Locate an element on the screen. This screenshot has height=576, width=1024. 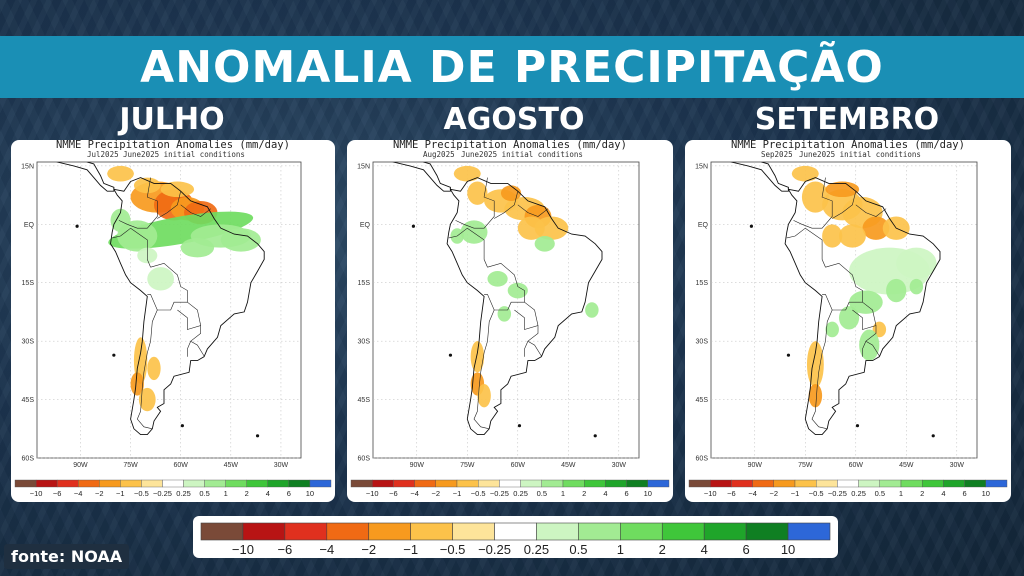
lon-tick-label: 60W is located at coordinates (856, 465).